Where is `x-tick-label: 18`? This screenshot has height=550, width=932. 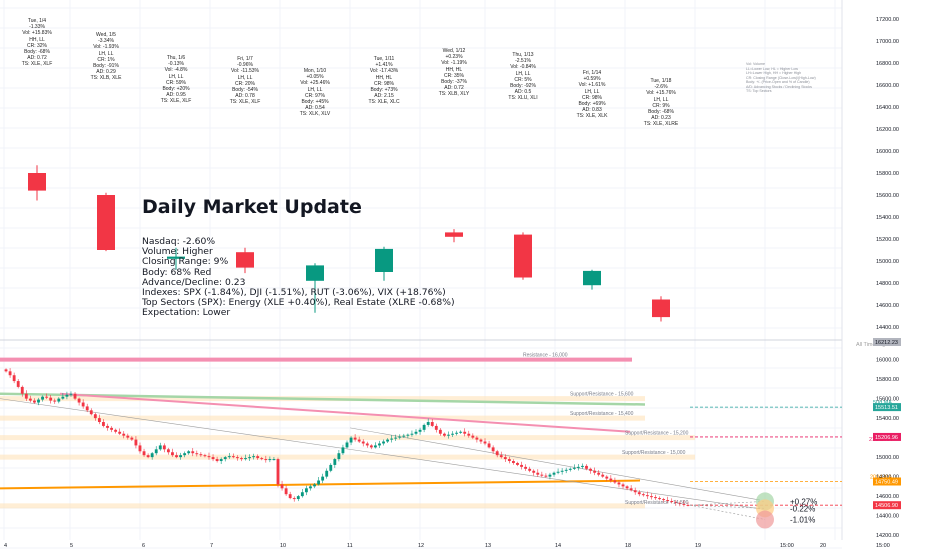
x-tick-label: 18 is located at coordinates (628, 546).